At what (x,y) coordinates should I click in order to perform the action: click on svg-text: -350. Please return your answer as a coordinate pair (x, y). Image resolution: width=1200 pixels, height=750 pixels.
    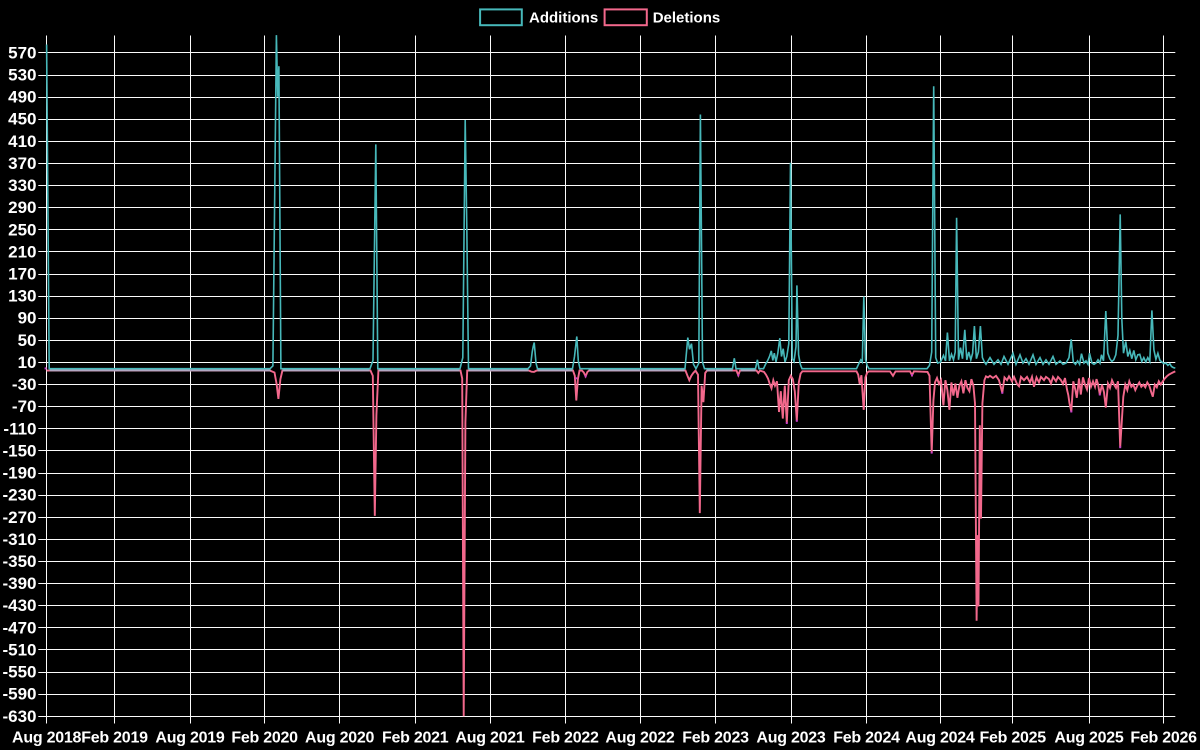
    Looking at the image, I should click on (19, 561).